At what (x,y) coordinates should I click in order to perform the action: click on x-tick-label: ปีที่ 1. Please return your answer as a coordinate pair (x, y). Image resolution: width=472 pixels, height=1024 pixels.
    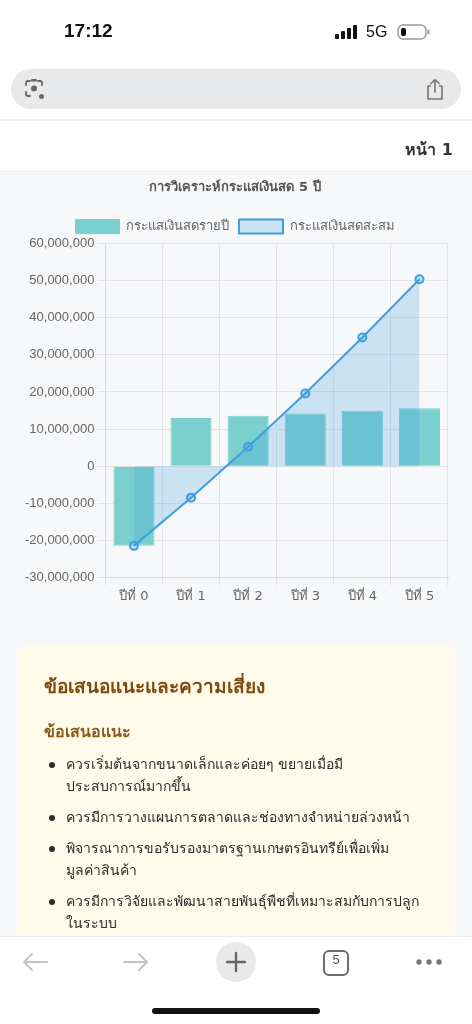
    Looking at the image, I should click on (190, 594).